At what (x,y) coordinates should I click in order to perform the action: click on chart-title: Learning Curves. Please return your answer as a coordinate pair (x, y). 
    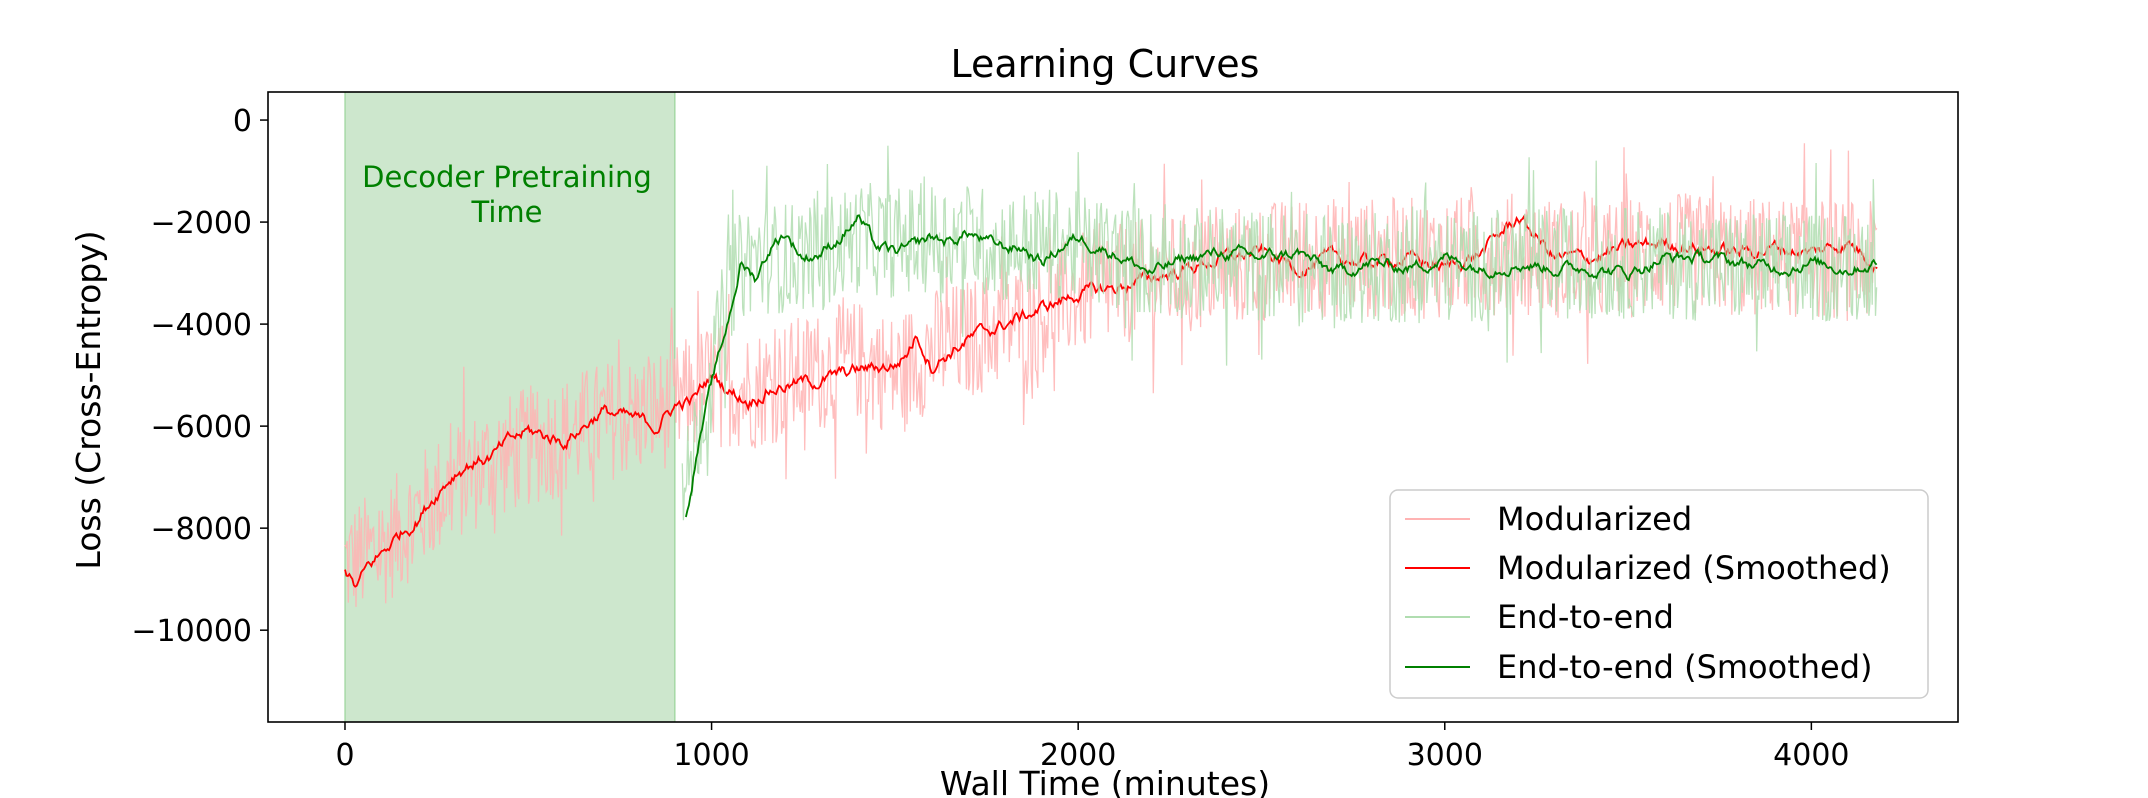
    Looking at the image, I should click on (1105, 64).